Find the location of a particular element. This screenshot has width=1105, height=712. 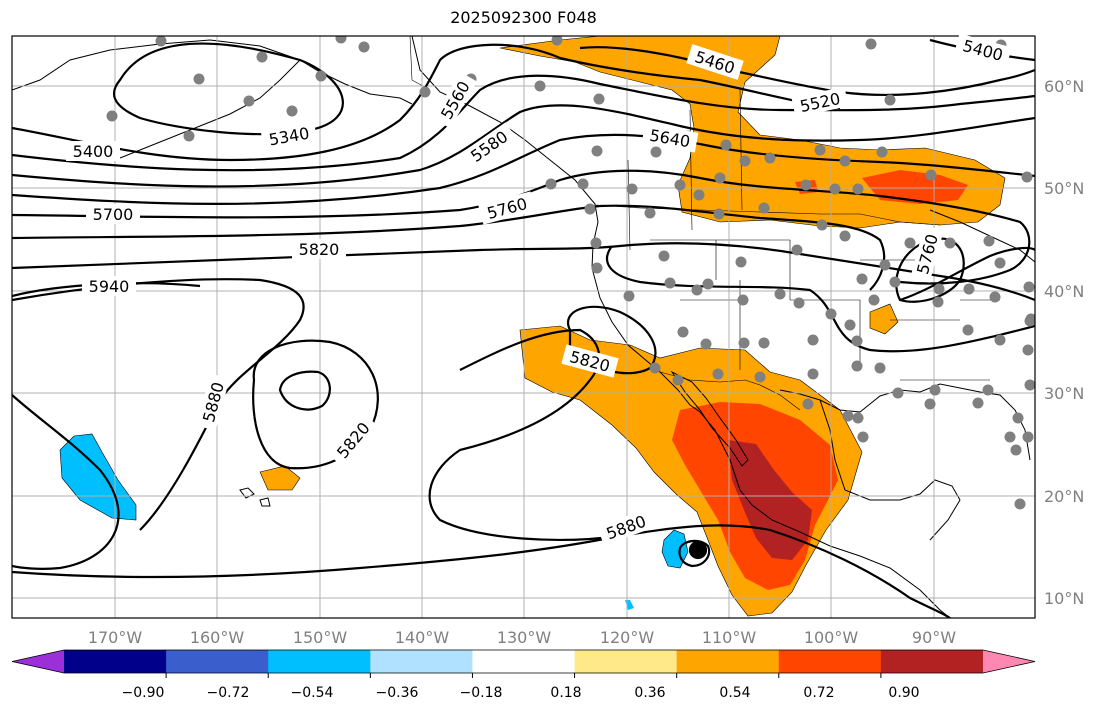

longitude-label: 150°W is located at coordinates (320, 637).